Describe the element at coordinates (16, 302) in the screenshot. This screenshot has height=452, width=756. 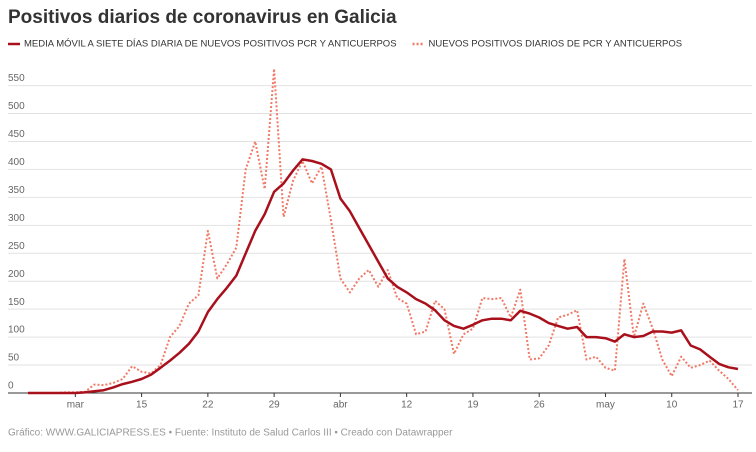
I see `y-tick-label: 150` at that location.